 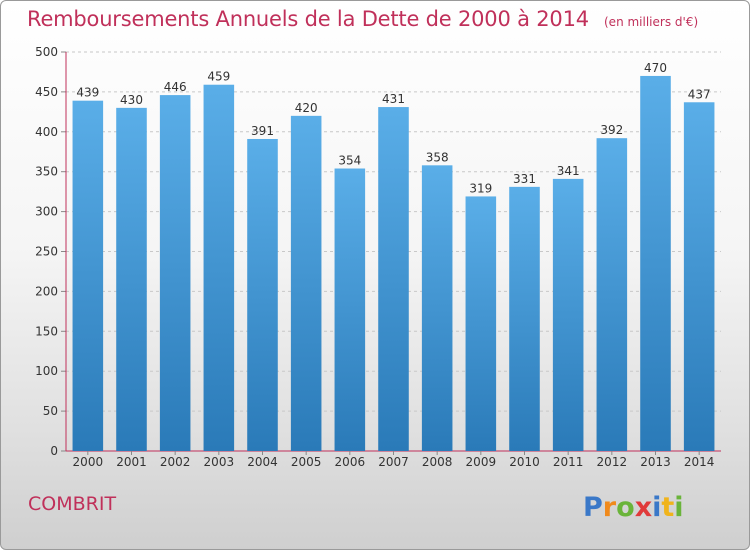 I want to click on data-label-2001: 430, so click(x=131, y=100).